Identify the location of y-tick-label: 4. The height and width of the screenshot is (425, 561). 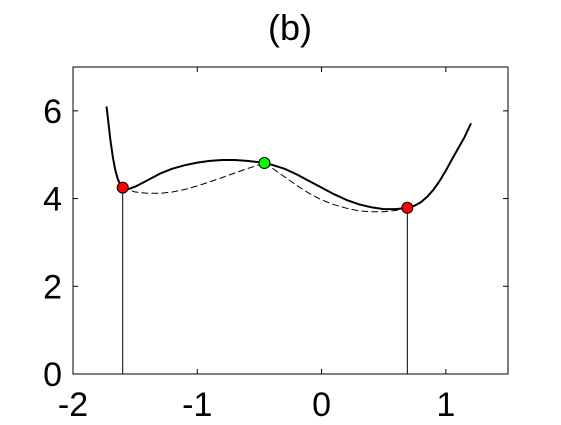
(52, 200).